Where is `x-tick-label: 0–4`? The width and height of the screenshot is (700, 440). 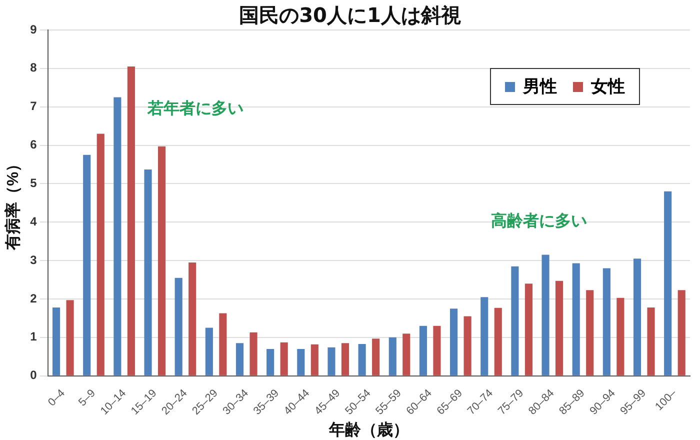 x-tick-label: 0–4 is located at coordinates (57, 398).